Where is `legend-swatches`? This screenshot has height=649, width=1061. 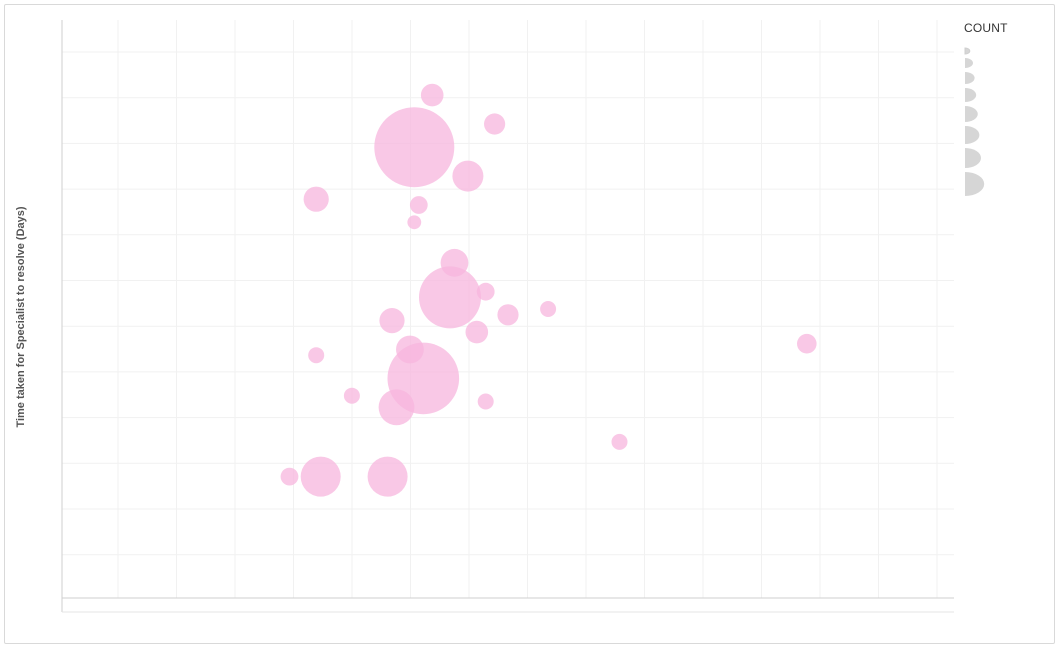
legend-swatches is located at coordinates (974, 121).